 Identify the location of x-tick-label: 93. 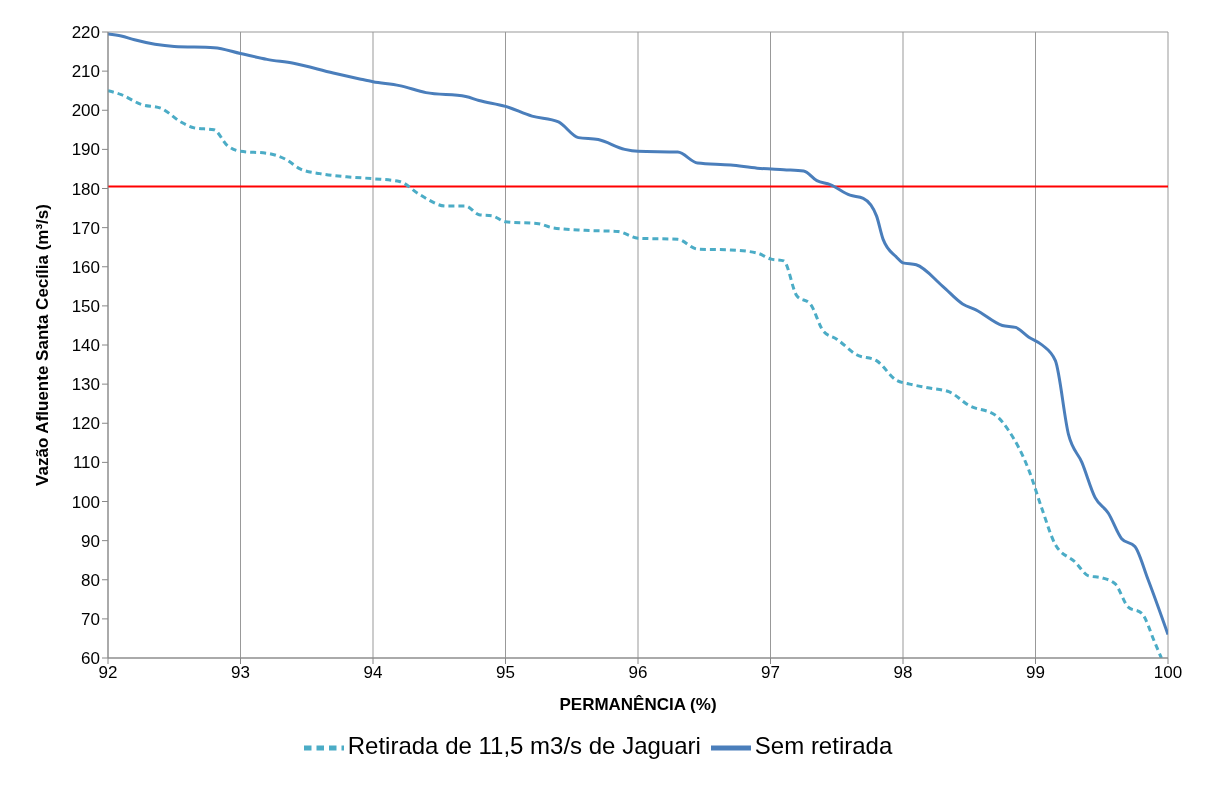
(240, 673).